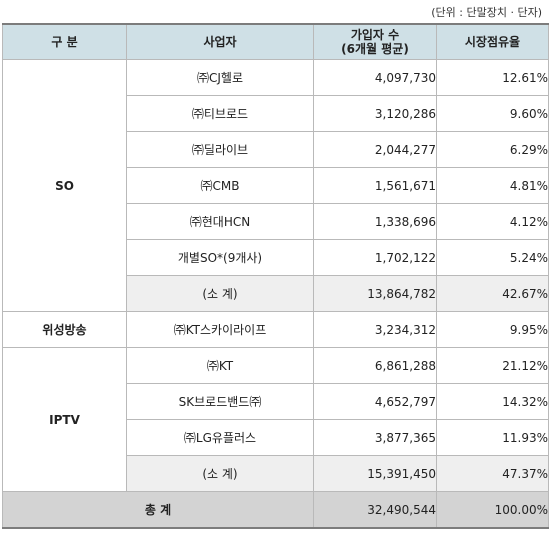 This screenshot has width=550, height=550. What do you see at coordinates (220, 329) in the screenshot?
I see `operator-name: ㈜KT스카이라이프` at bounding box center [220, 329].